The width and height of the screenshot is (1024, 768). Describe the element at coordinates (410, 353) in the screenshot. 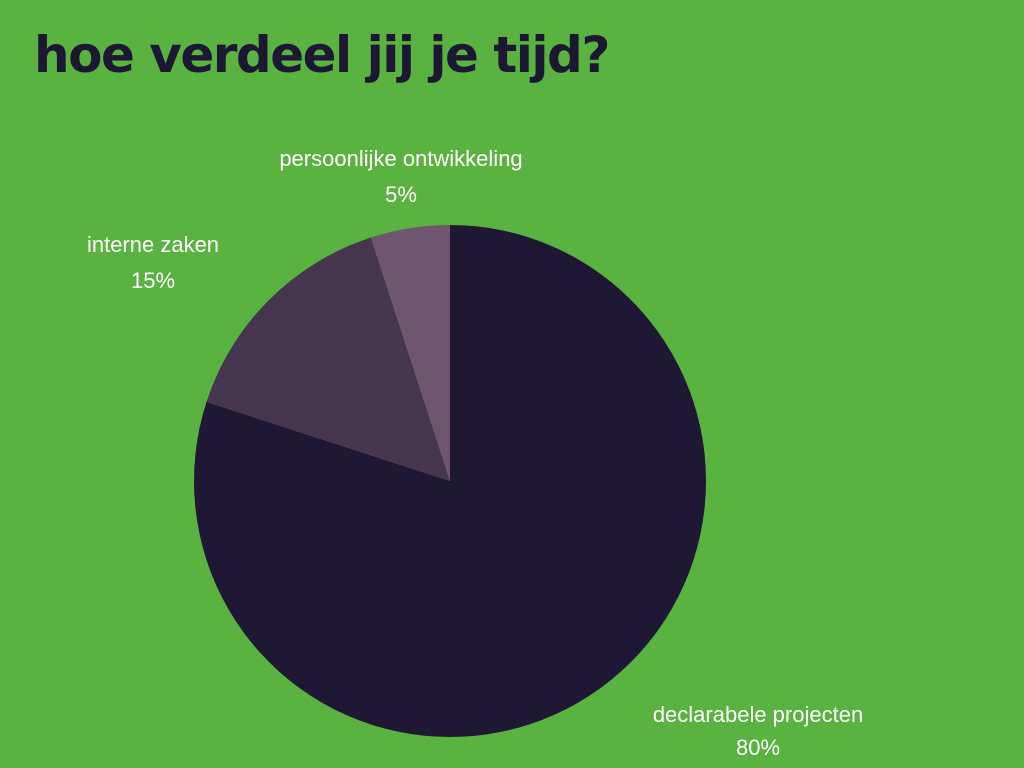

I see `pie-slice-persoonlijke-ontwikkeling` at that location.